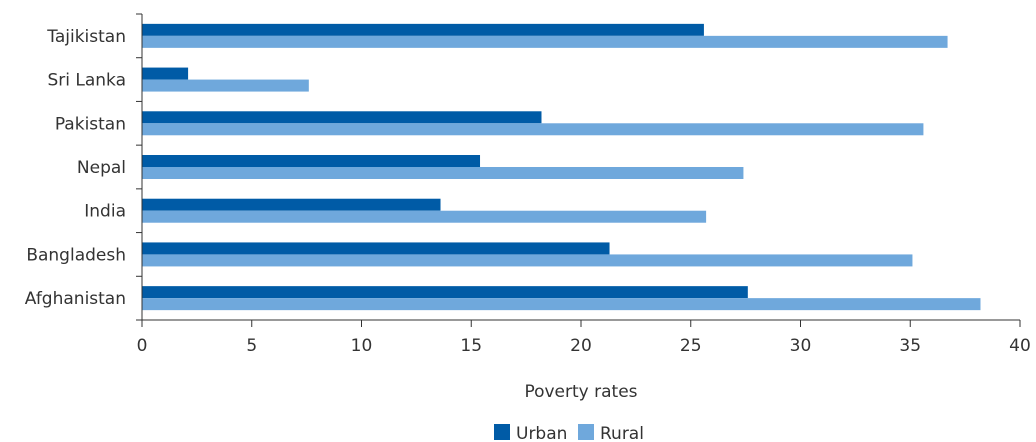 The height and width of the screenshot is (442, 1036). Describe the element at coordinates (691, 346) in the screenshot. I see `x-tick-label: 25` at that location.